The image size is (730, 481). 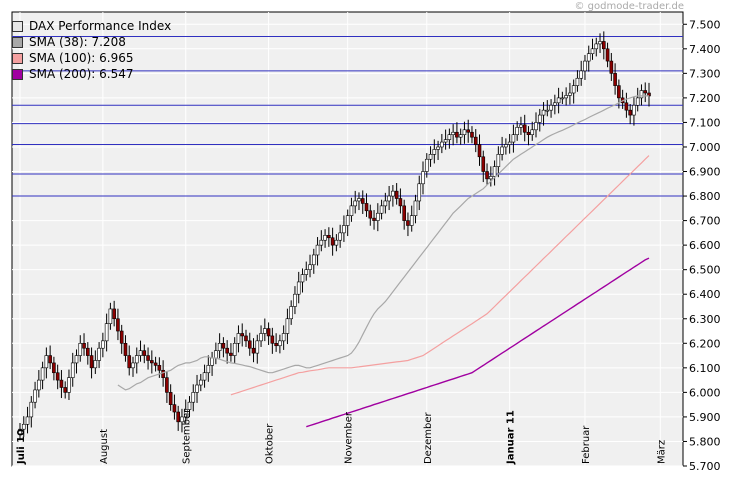 What do you see at coordinates (629, 6) in the screenshot?
I see `credit-text: © godmode-trader.de` at bounding box center [629, 6].